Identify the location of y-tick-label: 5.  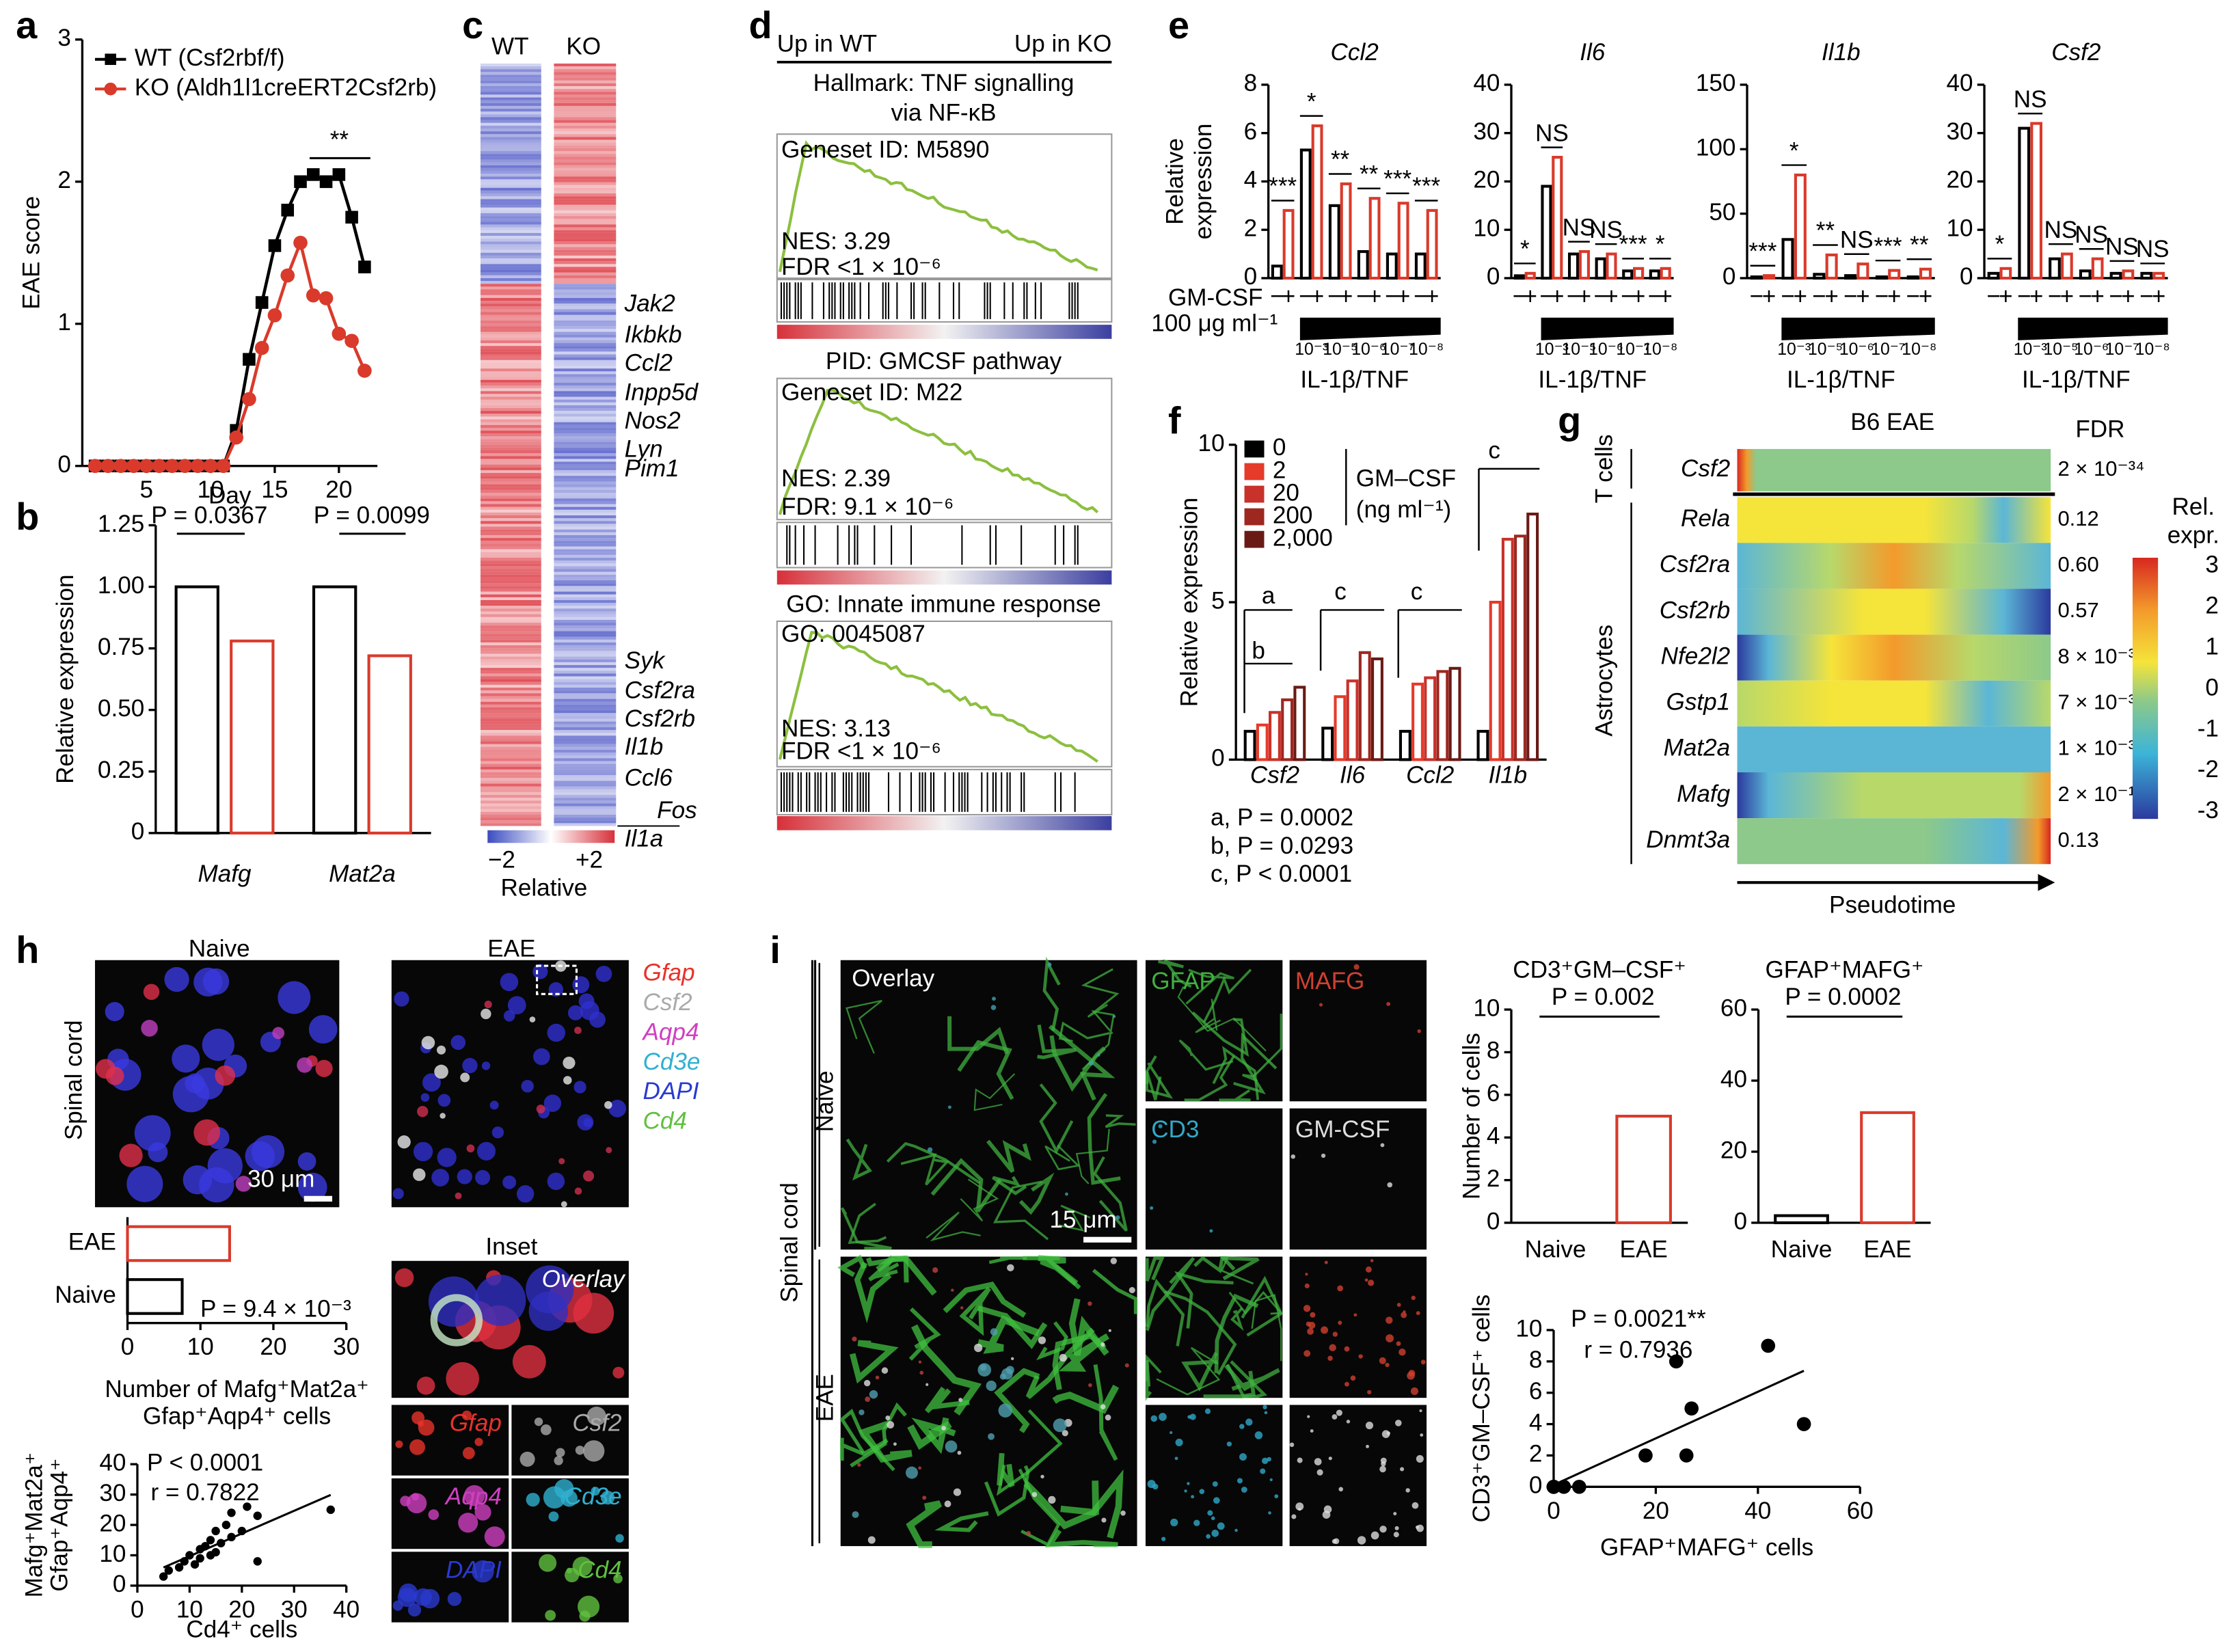
(1218, 600).